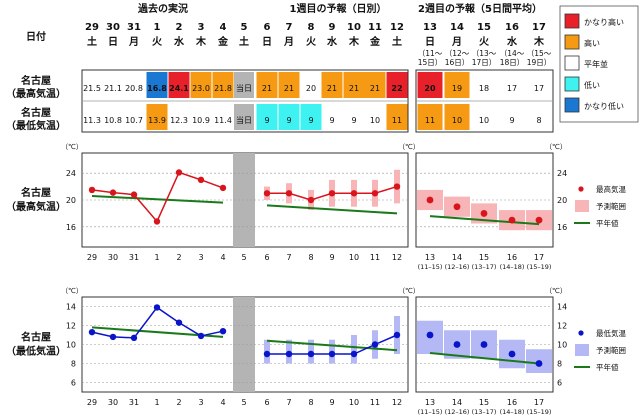  Describe the element at coordinates (538, 120) in the screenshot. I see `week2-cell: 8` at that location.